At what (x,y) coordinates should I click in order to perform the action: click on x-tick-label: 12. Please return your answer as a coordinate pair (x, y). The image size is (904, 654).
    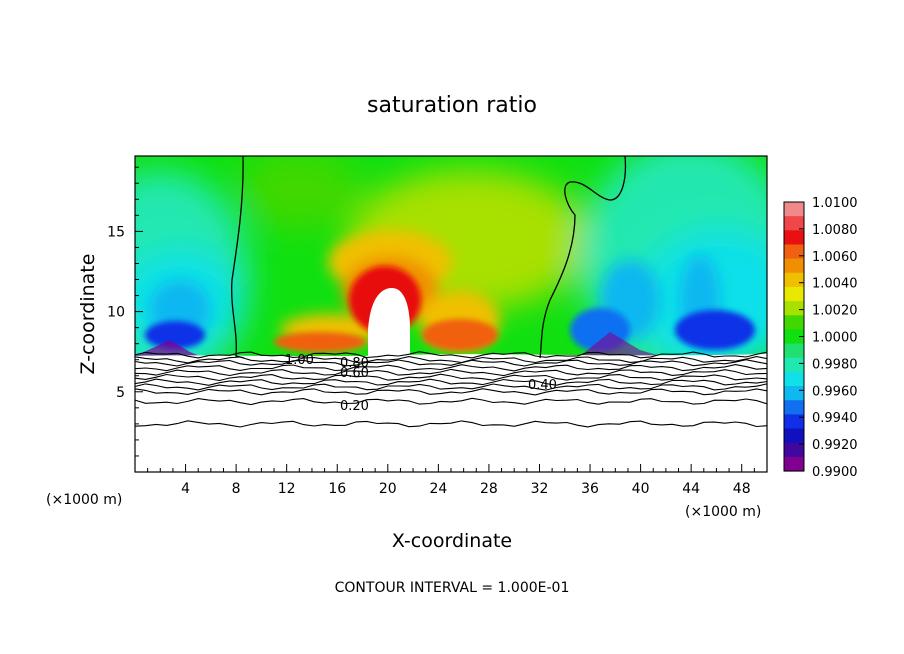
    Looking at the image, I should click on (287, 489).